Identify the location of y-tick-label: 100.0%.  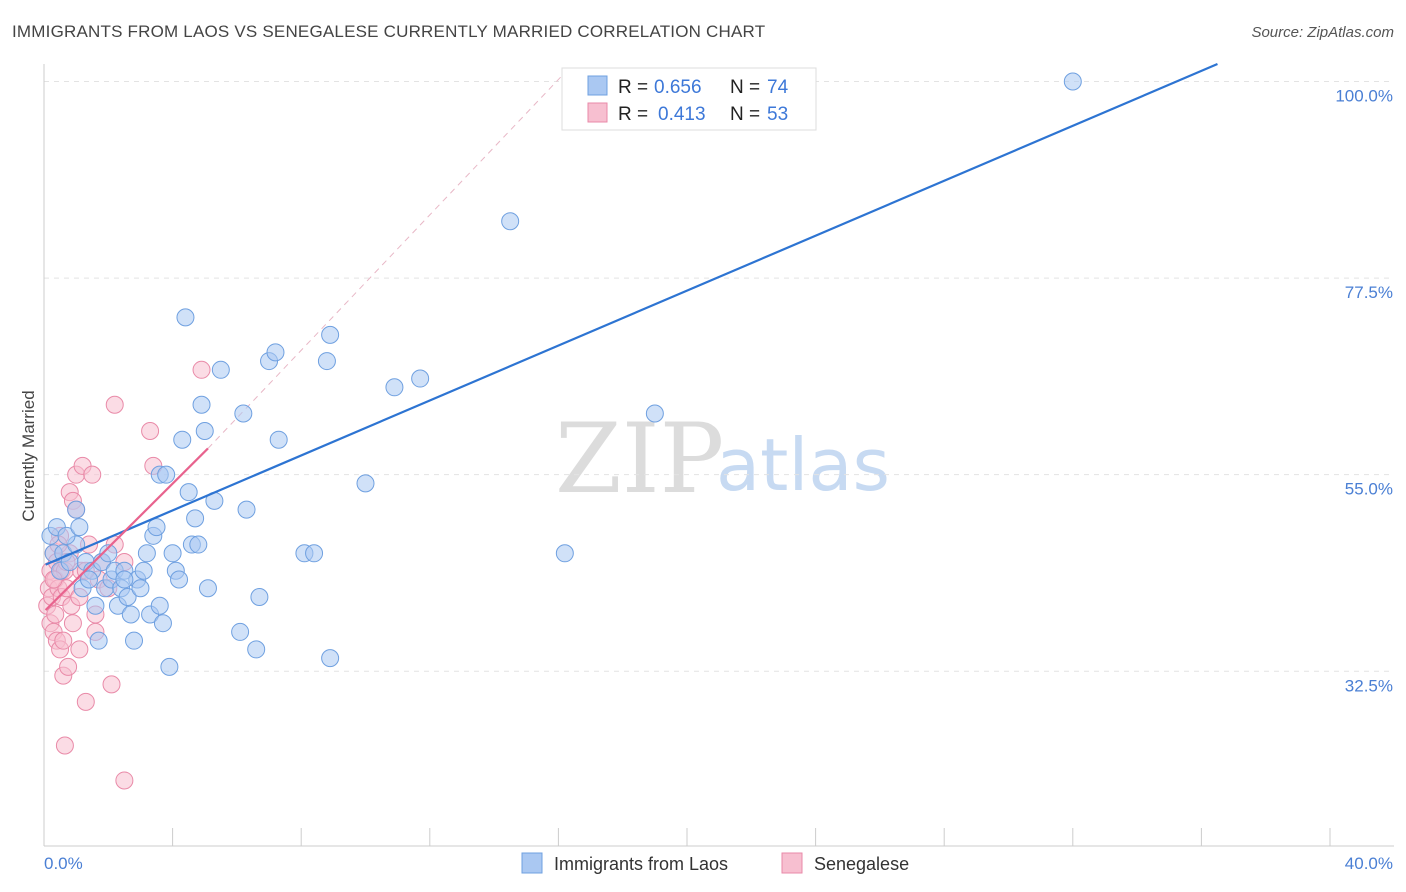
(1364, 95).